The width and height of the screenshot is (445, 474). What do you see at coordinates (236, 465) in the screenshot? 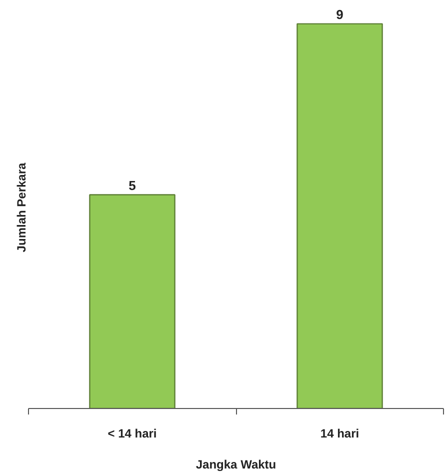
I see `x-axis-title: Jangka Waktu` at bounding box center [236, 465].